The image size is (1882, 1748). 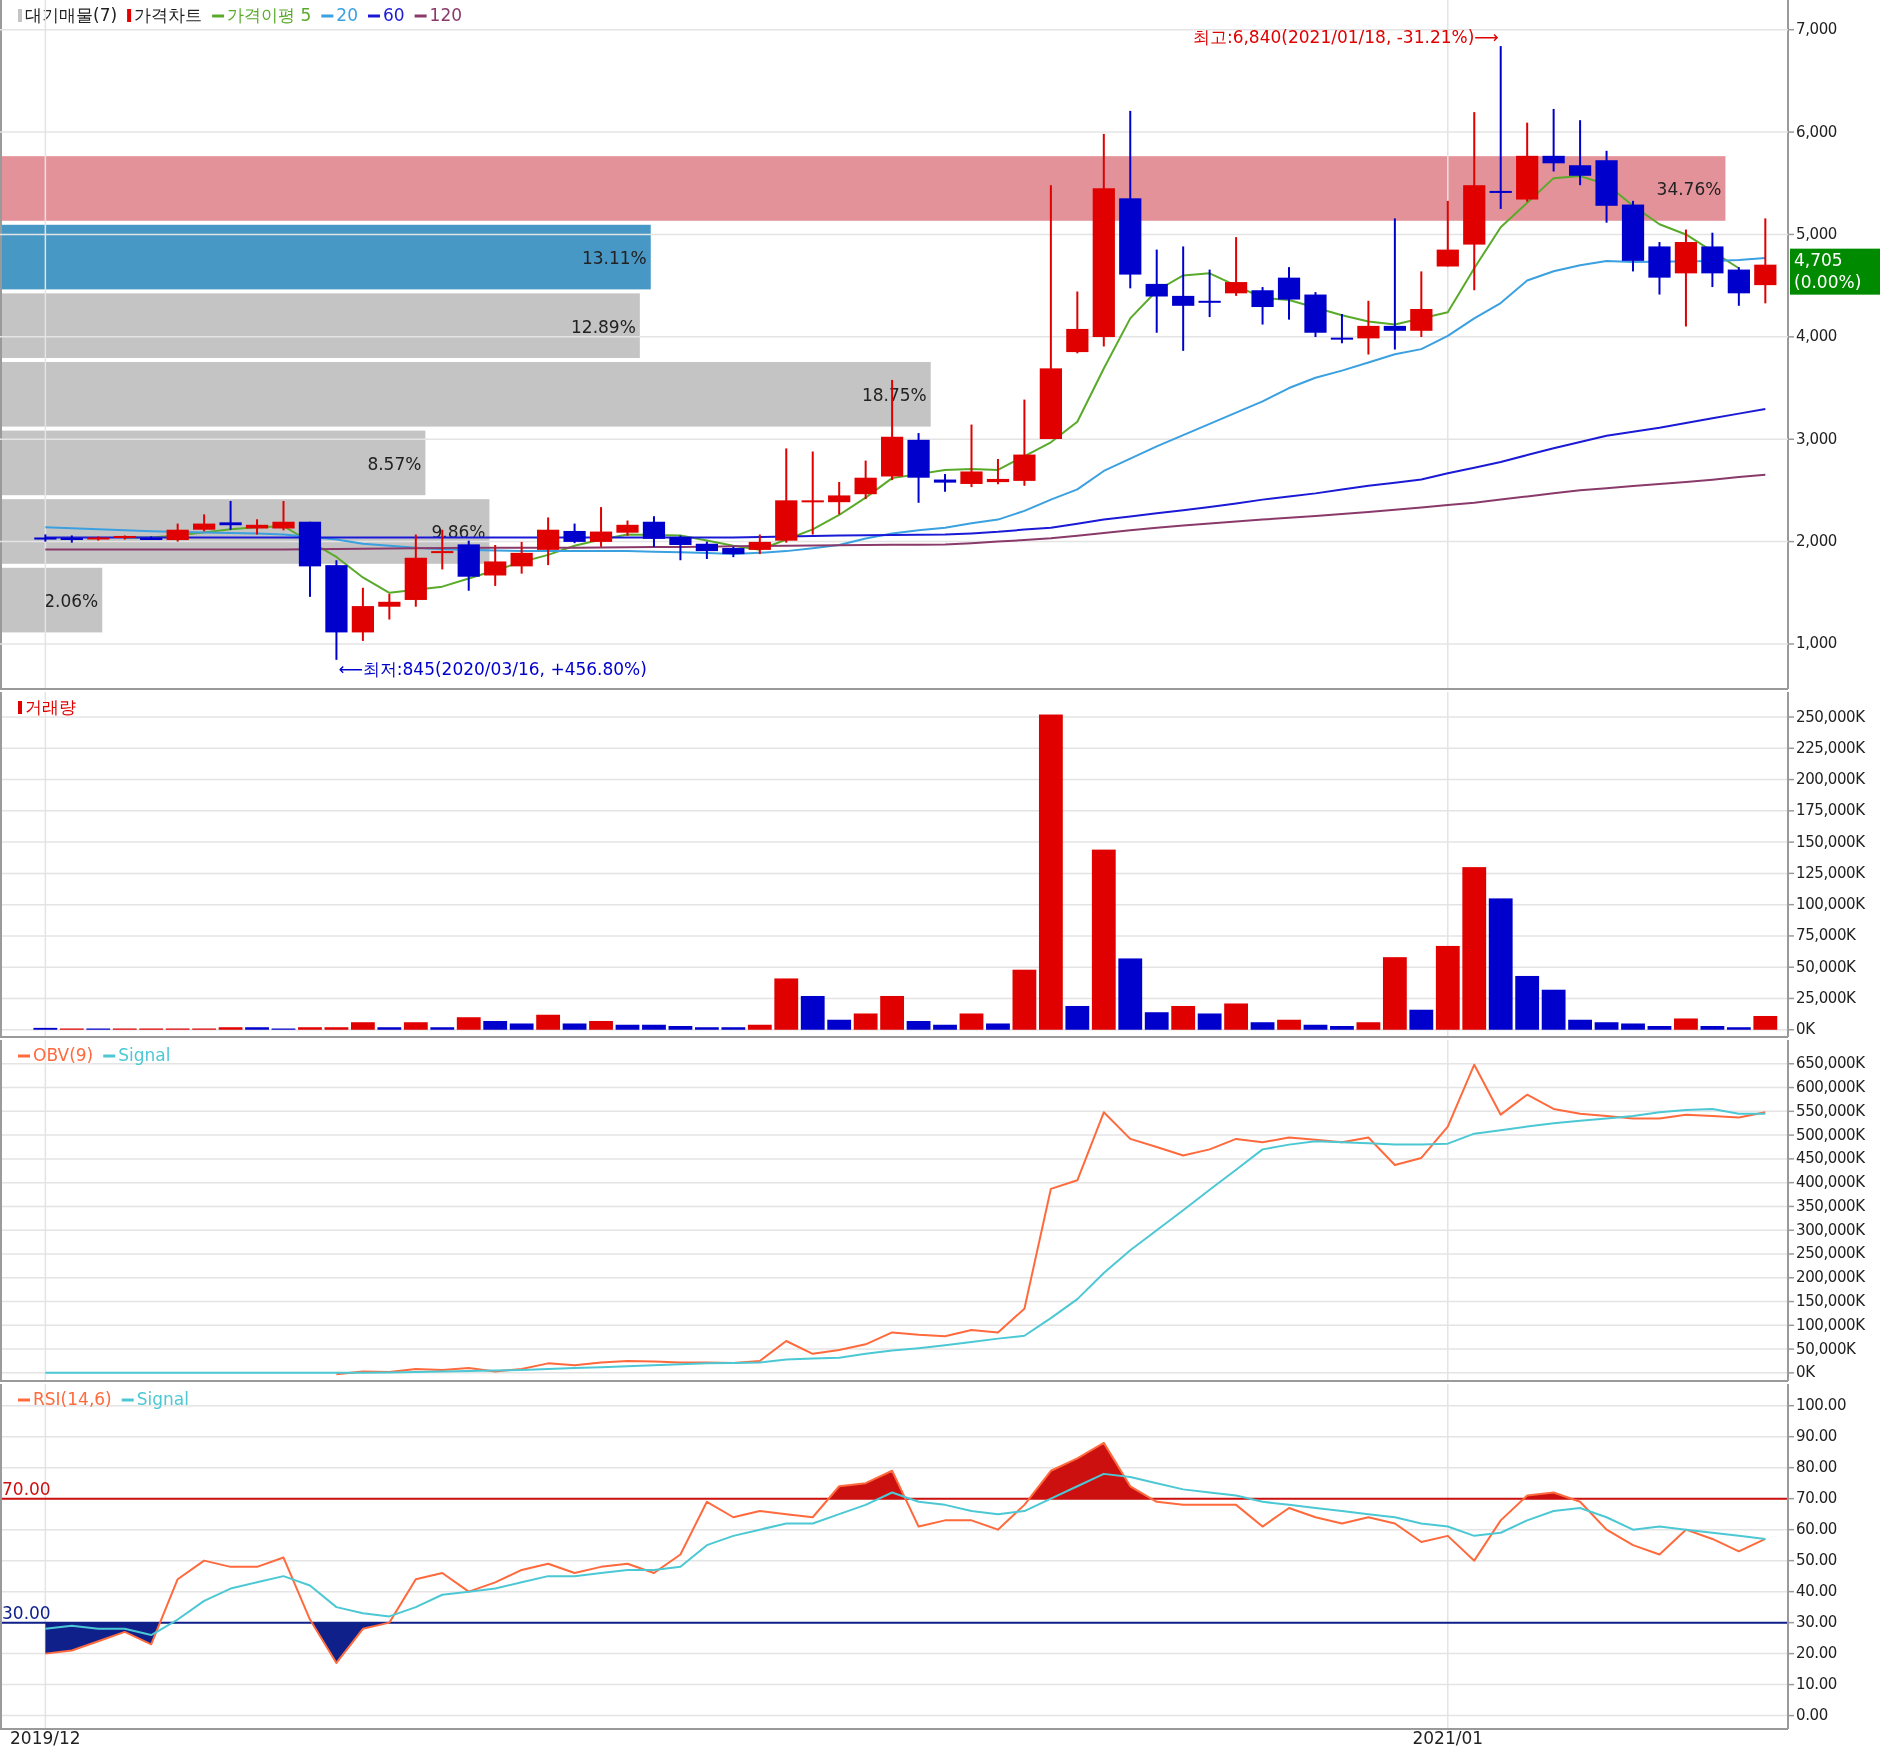 What do you see at coordinates (1831, 747) in the screenshot?
I see `y-tick-label: 225,000K` at bounding box center [1831, 747].